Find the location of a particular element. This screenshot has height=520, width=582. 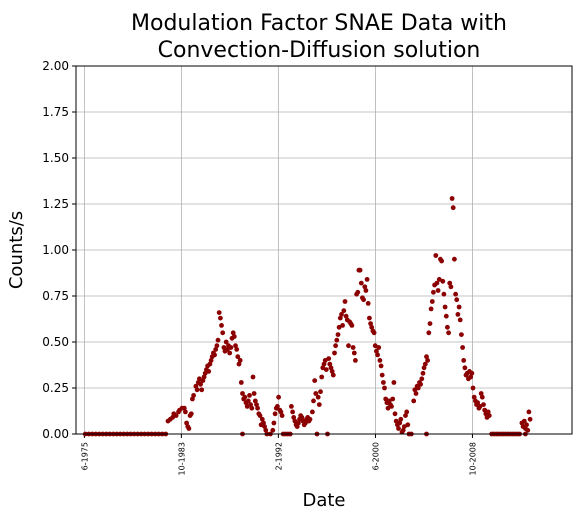

x-axis-label: Date is located at coordinates (323, 500).